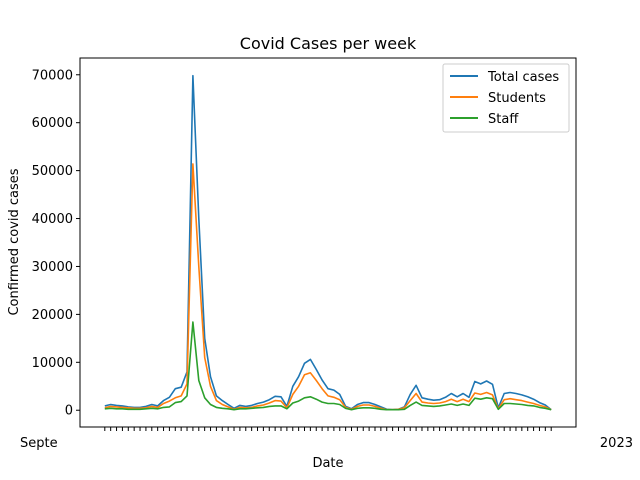 This screenshot has width=640, height=480. Describe the element at coordinates (14, 241) in the screenshot. I see `y-axis-label: Confirmed covid cases` at that location.